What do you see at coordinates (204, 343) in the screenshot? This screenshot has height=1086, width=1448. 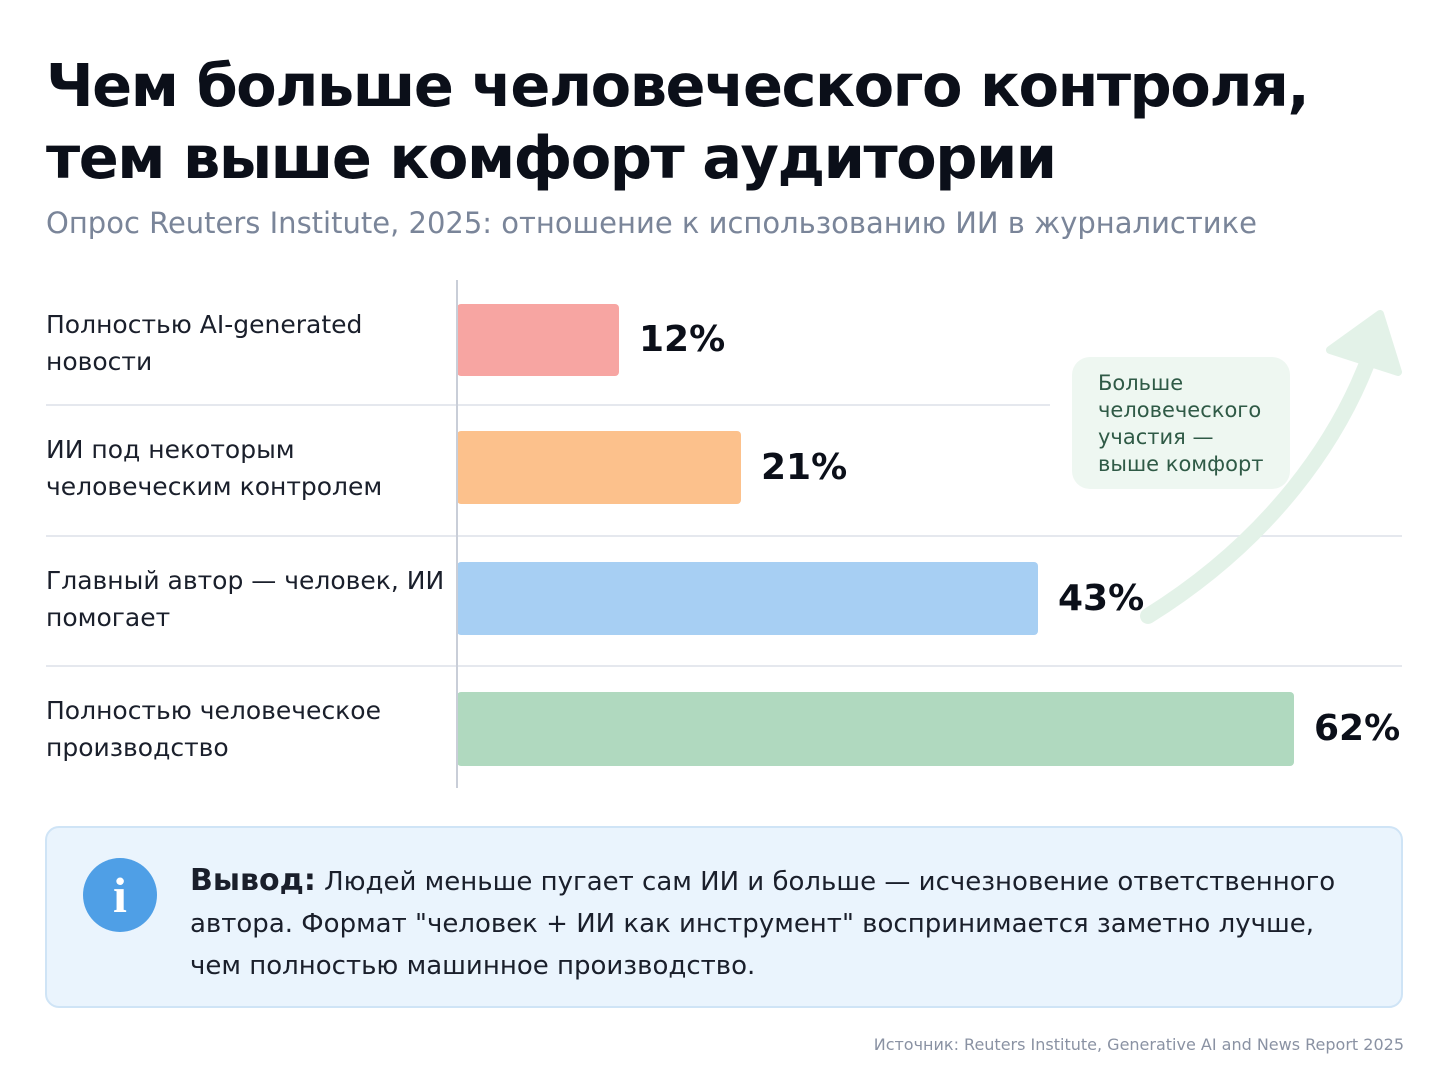 I see `category-label: Полностью AI-generated новости` at bounding box center [204, 343].